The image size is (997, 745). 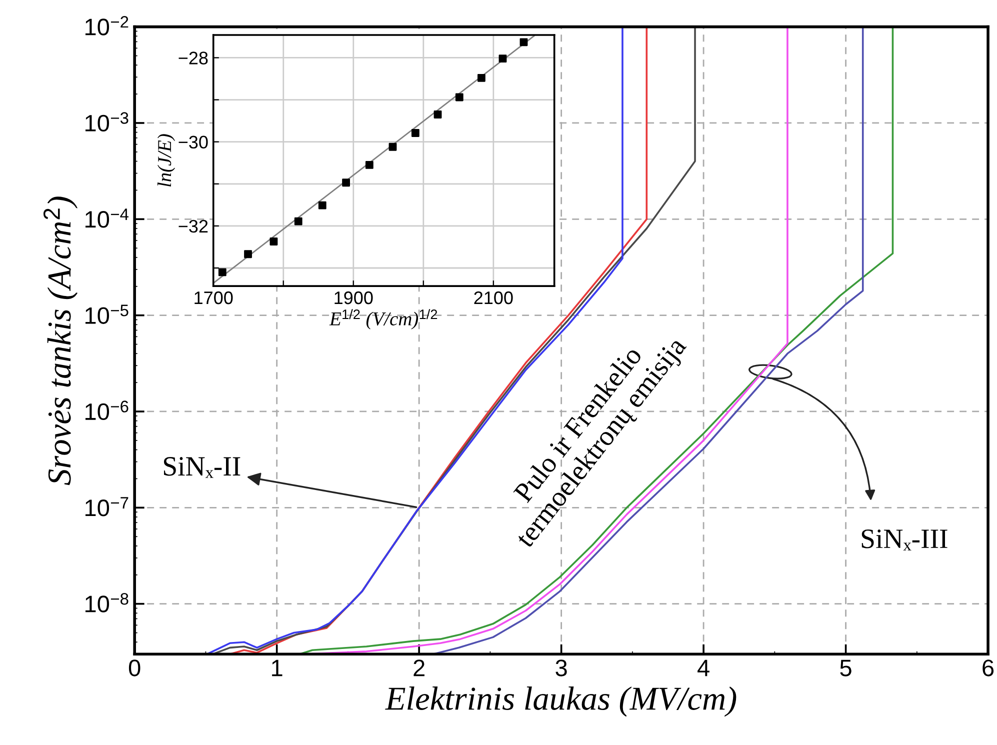 What do you see at coordinates (106, 506) in the screenshot?
I see `y-tick-label: 10$^{−7}$` at bounding box center [106, 506].